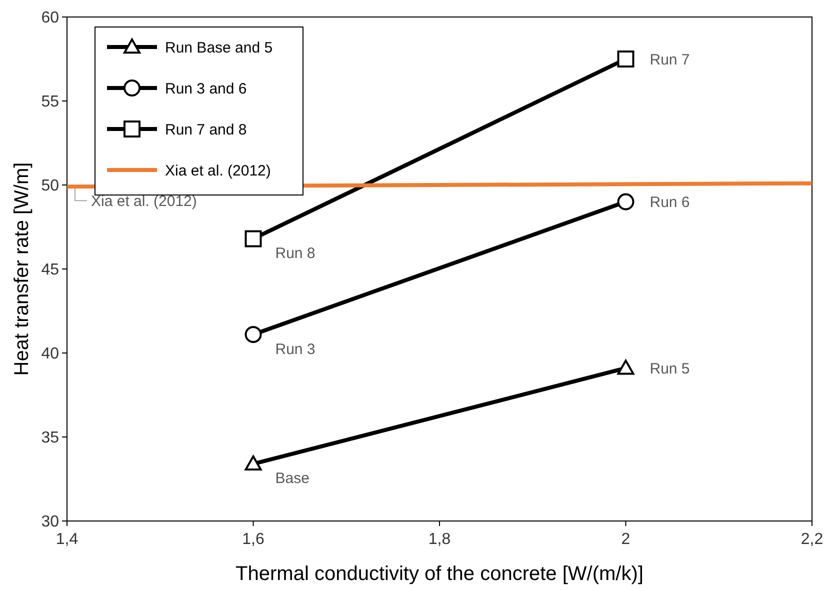  Describe the element at coordinates (206, 89) in the screenshot. I see `legend-label: Run 3 and 6` at that location.